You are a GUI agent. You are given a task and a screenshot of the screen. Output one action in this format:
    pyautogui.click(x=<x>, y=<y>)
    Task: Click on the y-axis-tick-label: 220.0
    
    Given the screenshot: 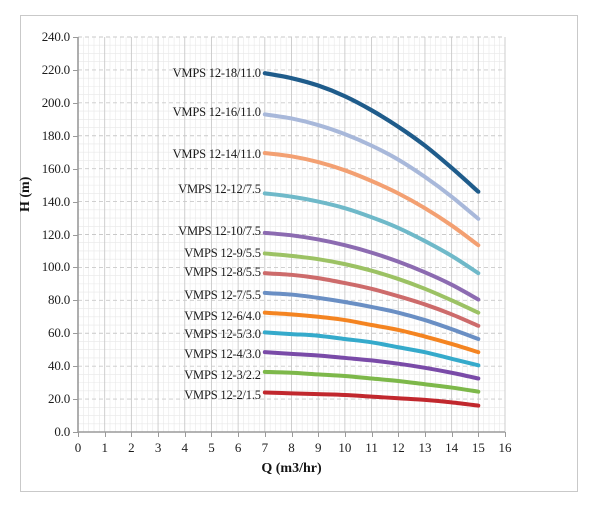 What is the action you would take?
    pyautogui.click(x=55, y=69)
    